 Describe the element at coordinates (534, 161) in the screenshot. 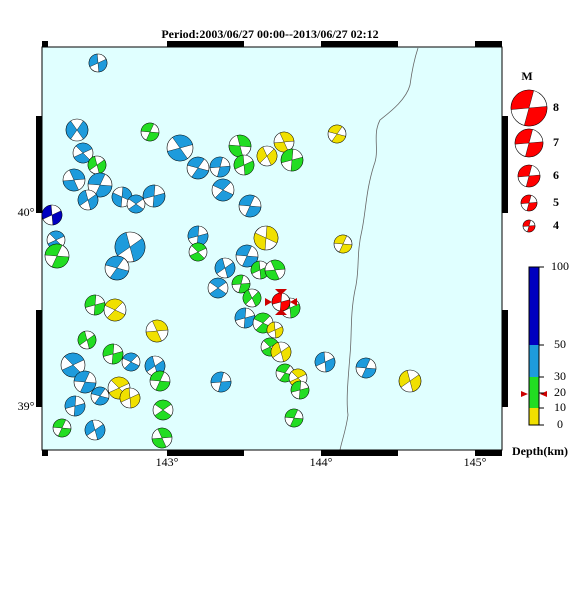

I see `magnitude-legend: 8 7 6 5 4` at that location.